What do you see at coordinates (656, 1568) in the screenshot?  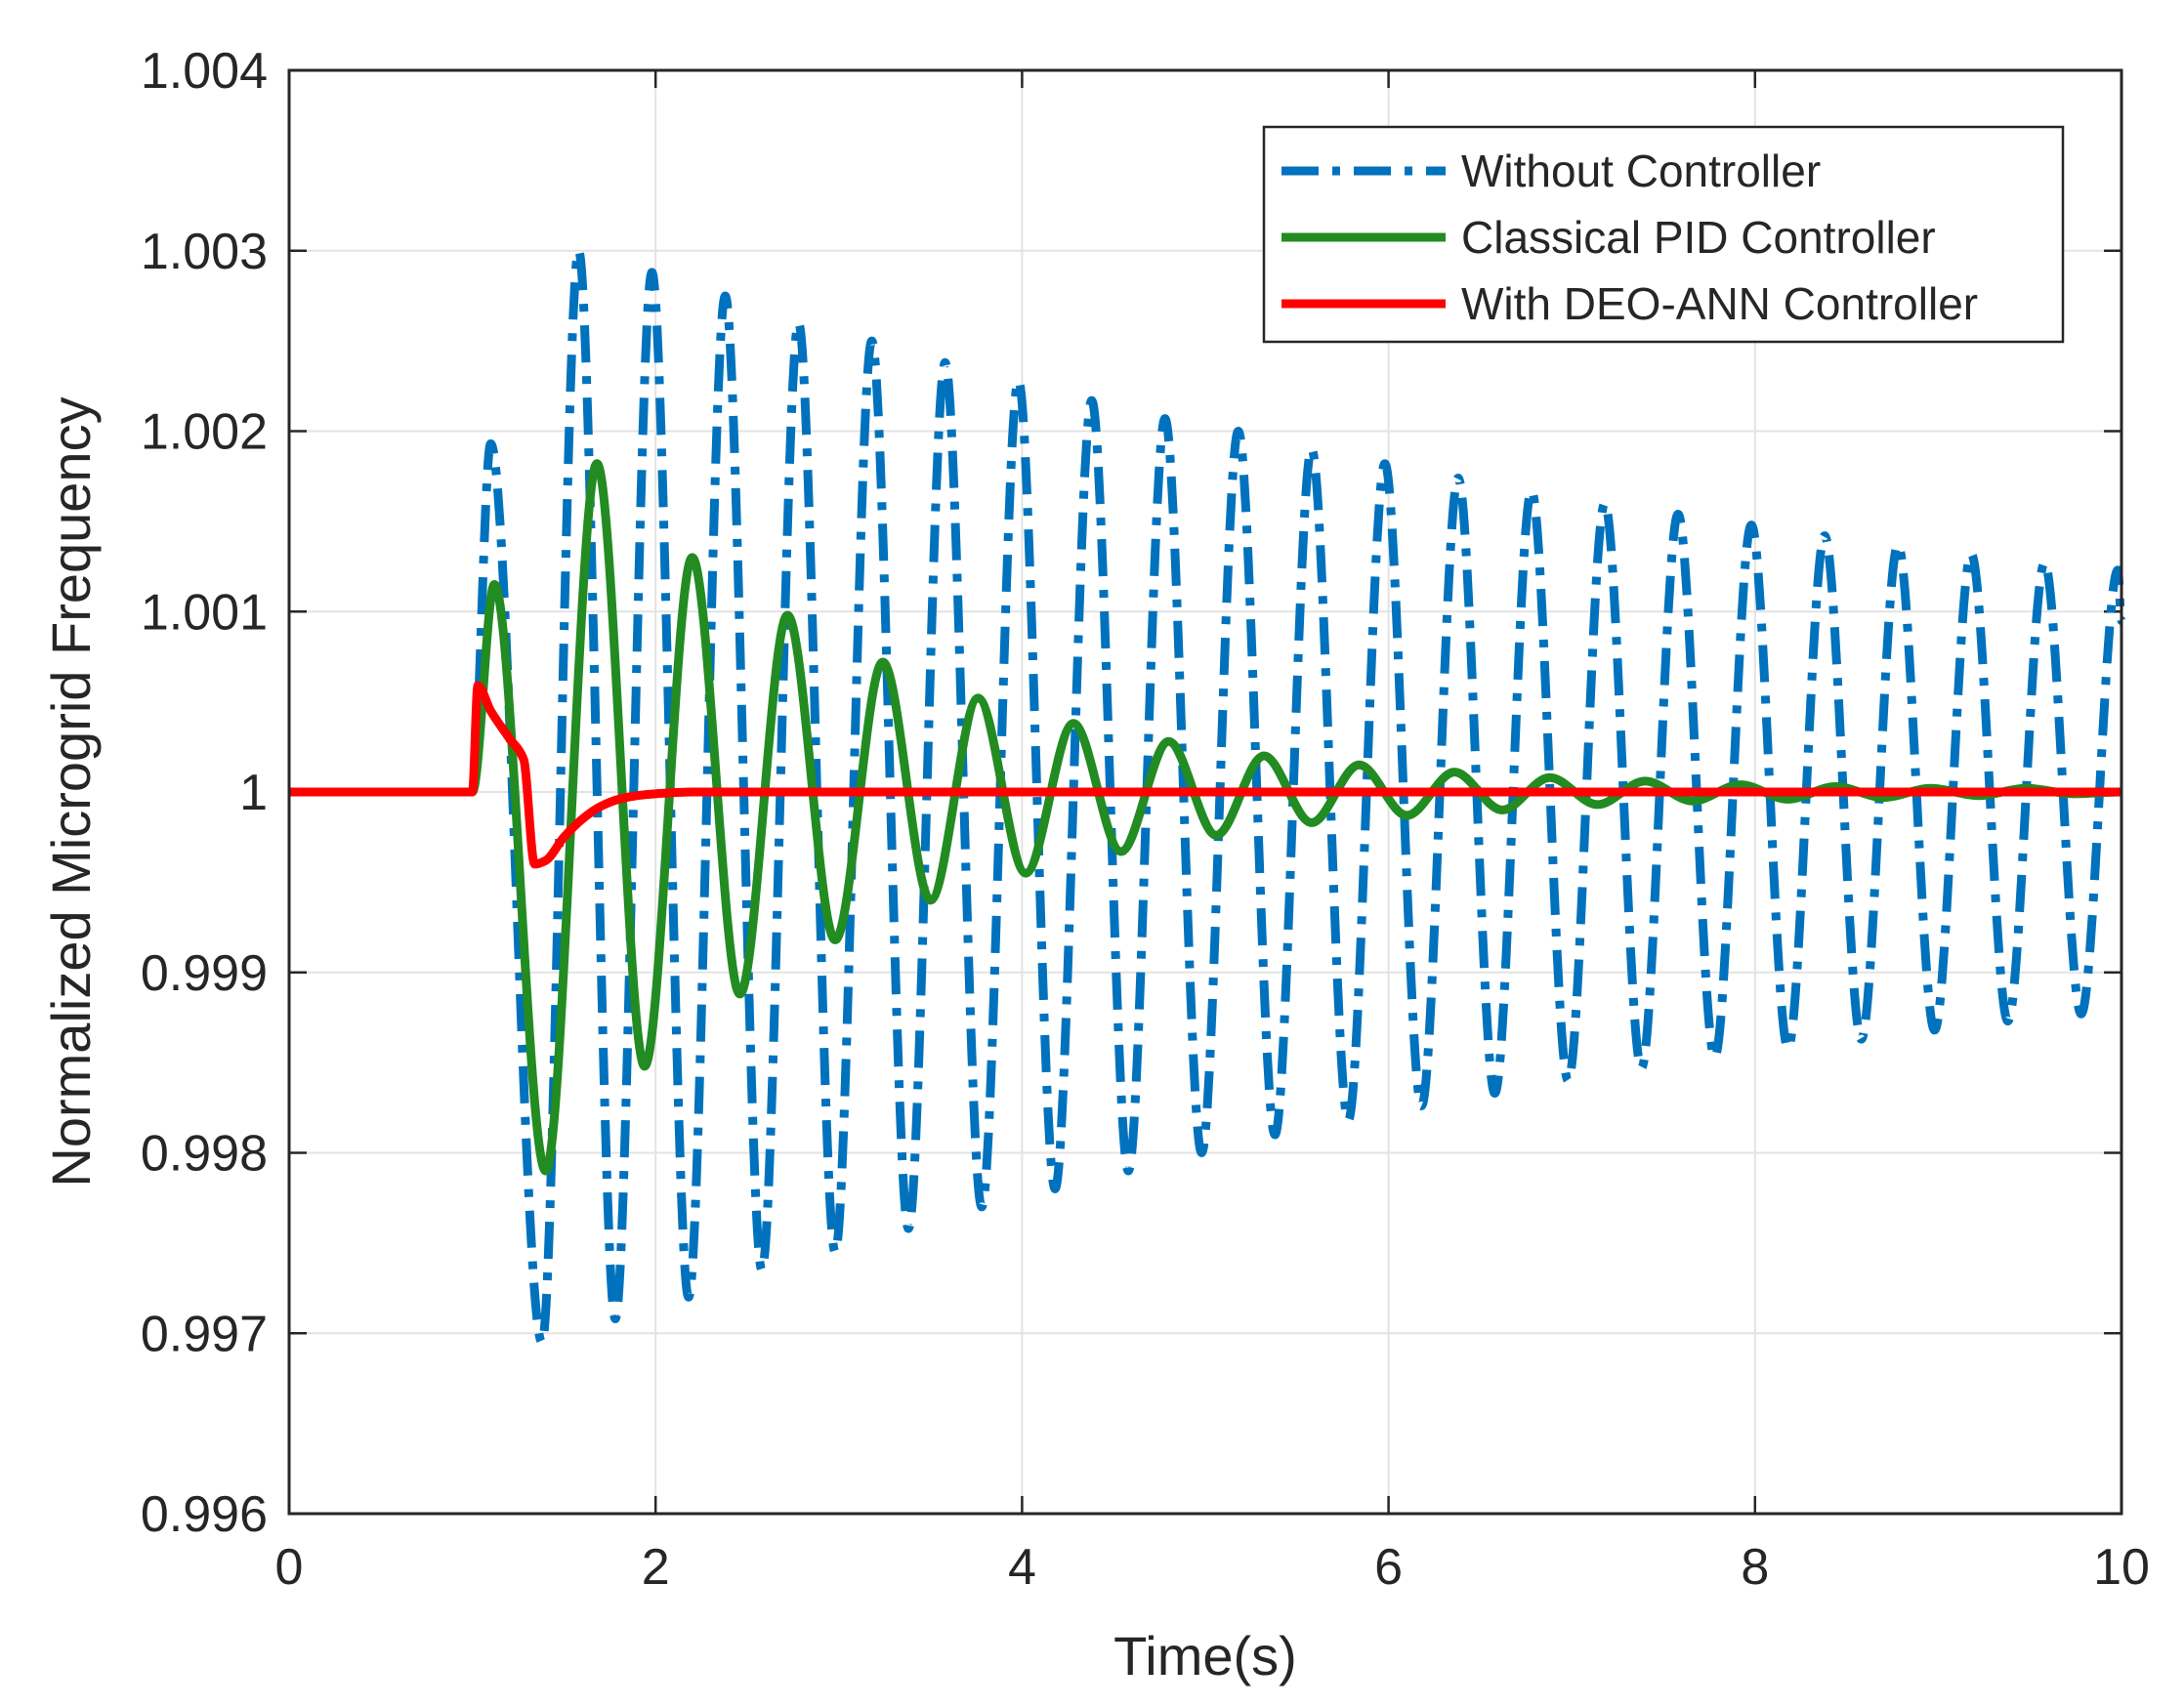 I see `x-tick-label: 2` at bounding box center [656, 1568].